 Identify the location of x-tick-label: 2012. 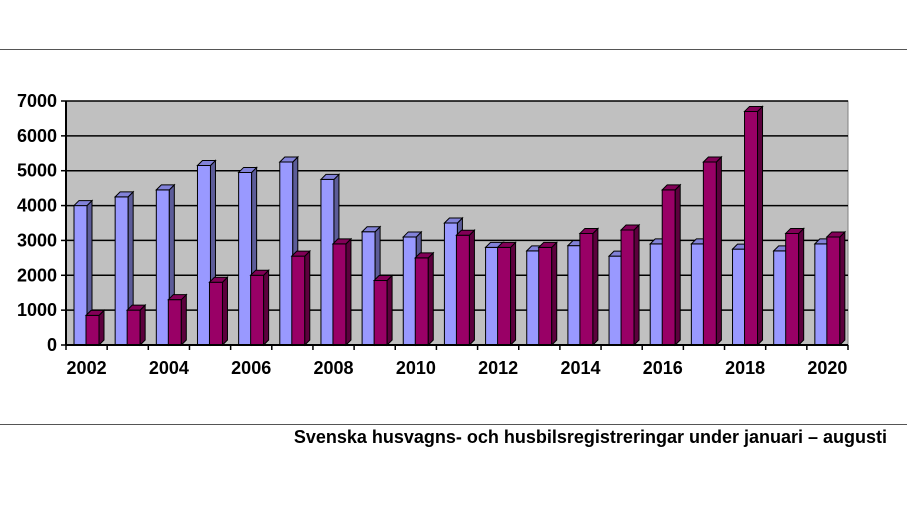
(498, 368).